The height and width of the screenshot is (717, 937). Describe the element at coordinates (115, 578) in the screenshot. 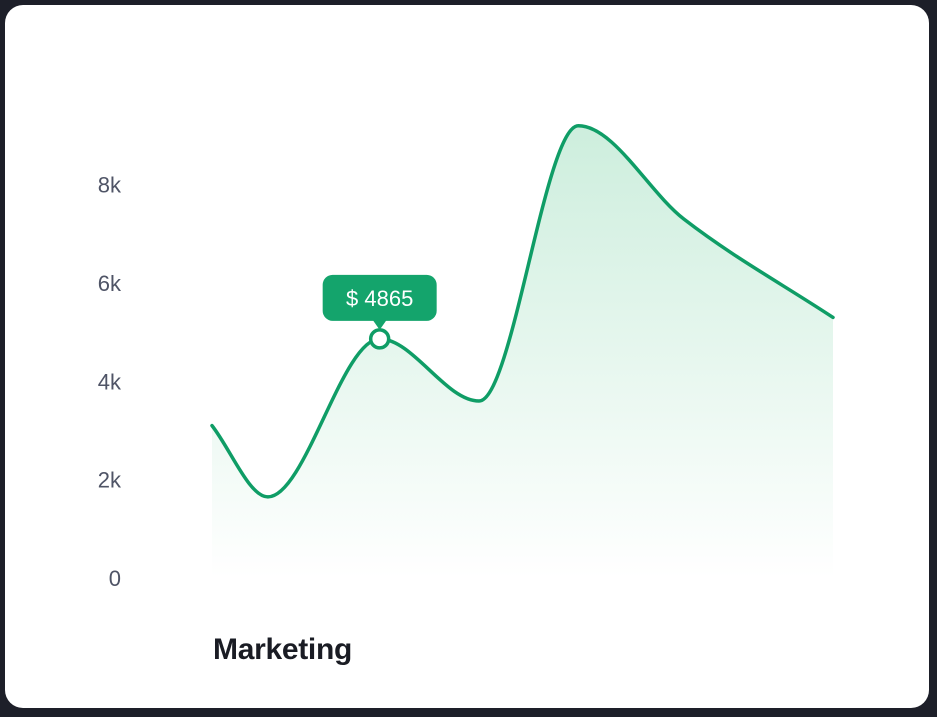

I see `y-tick-label-0: 0` at that location.